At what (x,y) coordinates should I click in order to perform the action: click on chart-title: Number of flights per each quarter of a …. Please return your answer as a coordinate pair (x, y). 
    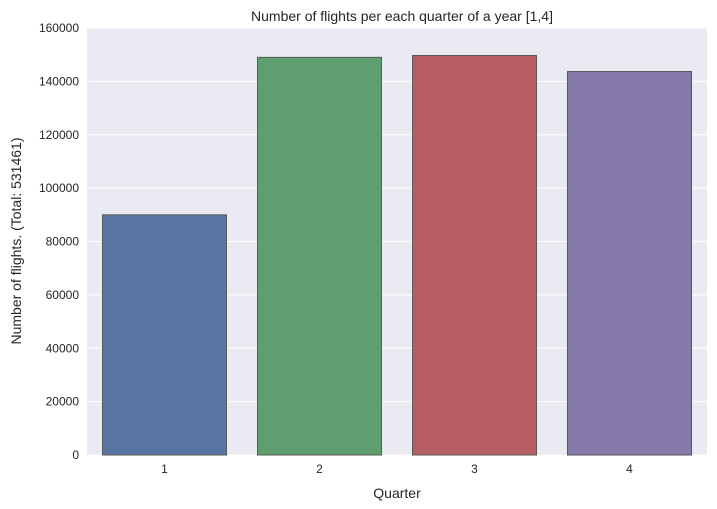
    Looking at the image, I should click on (402, 16).